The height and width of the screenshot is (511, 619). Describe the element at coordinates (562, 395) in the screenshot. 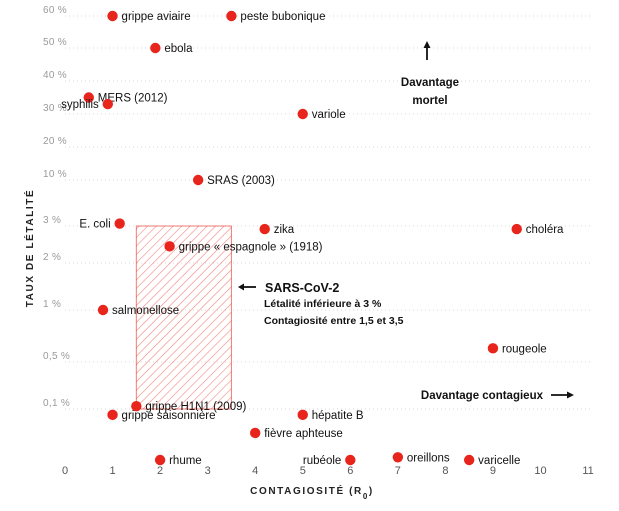

I see `right-arrow-icon` at that location.